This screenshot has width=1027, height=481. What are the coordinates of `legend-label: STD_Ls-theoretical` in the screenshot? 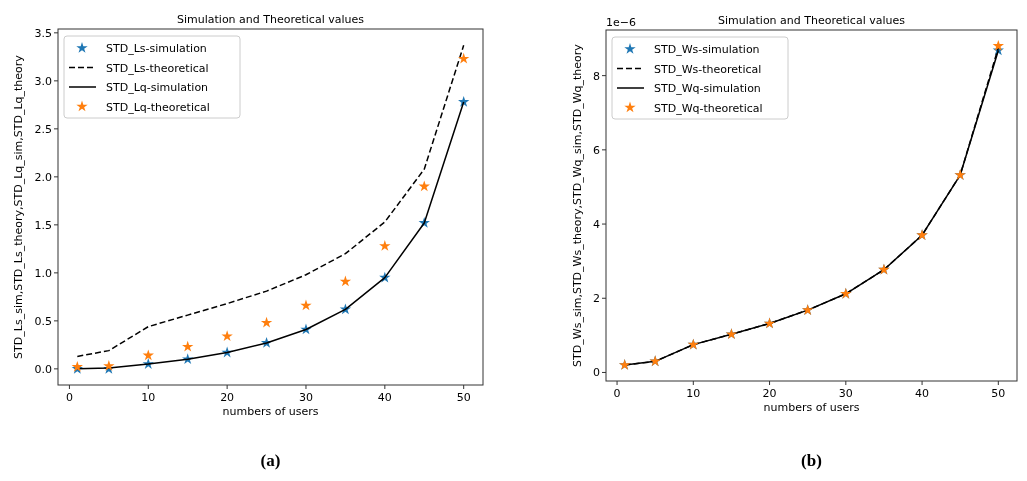 It's located at (157, 68).